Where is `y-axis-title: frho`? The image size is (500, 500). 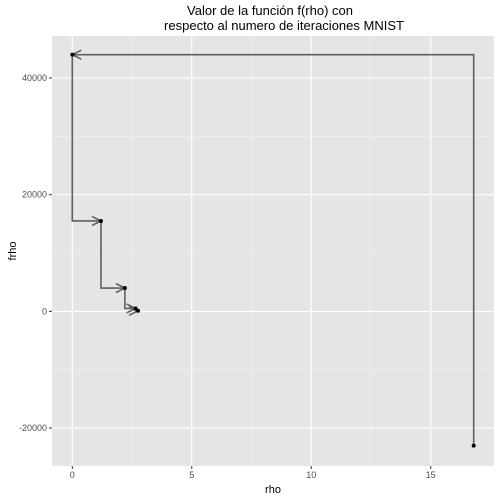
y-axis-title: frho is located at coordinates (13, 251).